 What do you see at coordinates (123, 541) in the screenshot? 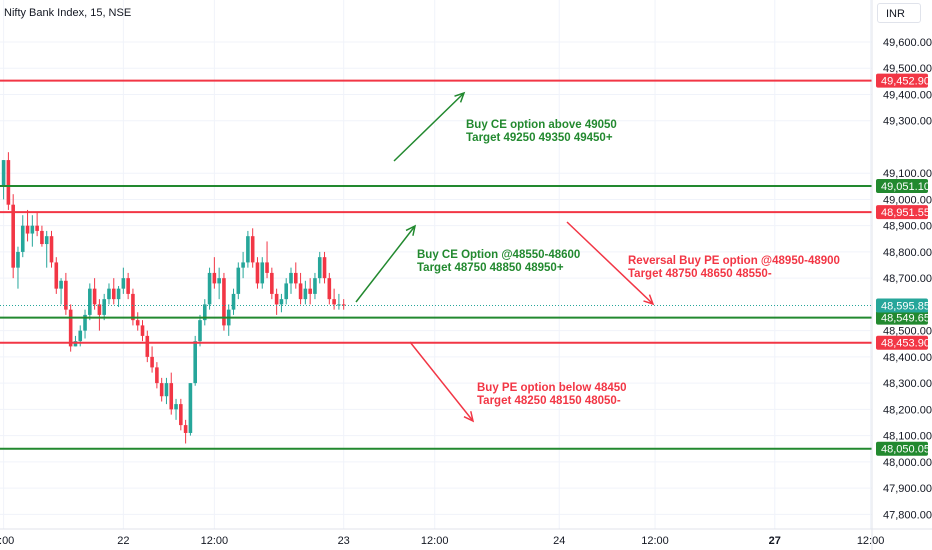
I see `time-tick-label: 22` at bounding box center [123, 541].